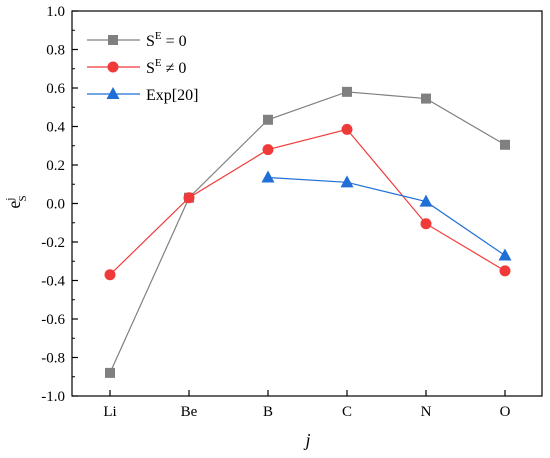 The height and width of the screenshot is (458, 550). What do you see at coordinates (55, 128) in the screenshot?
I see `y-tick-label: 0.4` at bounding box center [55, 128].